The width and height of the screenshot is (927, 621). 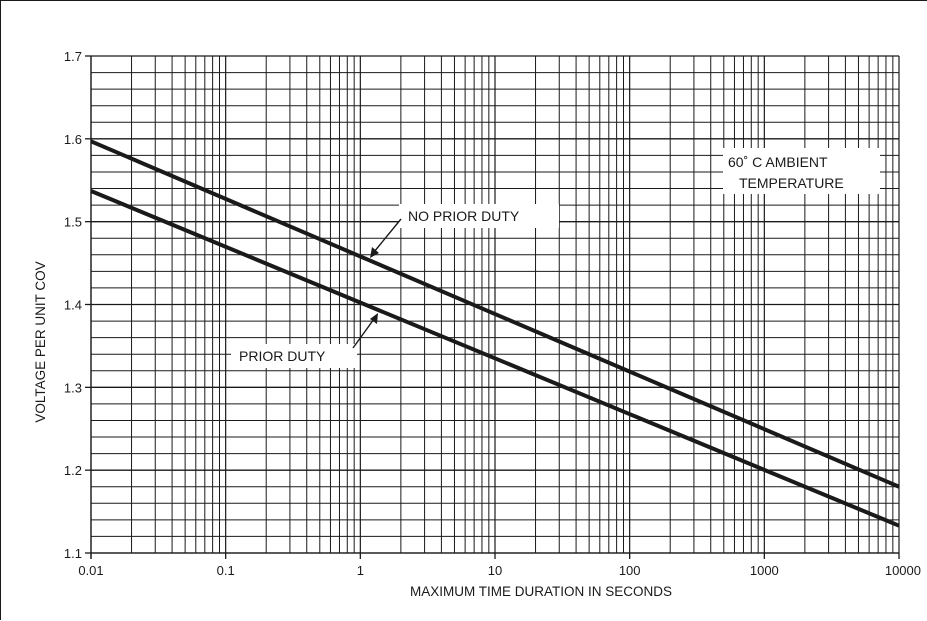 What do you see at coordinates (764, 570) in the screenshot?
I see `x-tick-label: 1000` at bounding box center [764, 570].